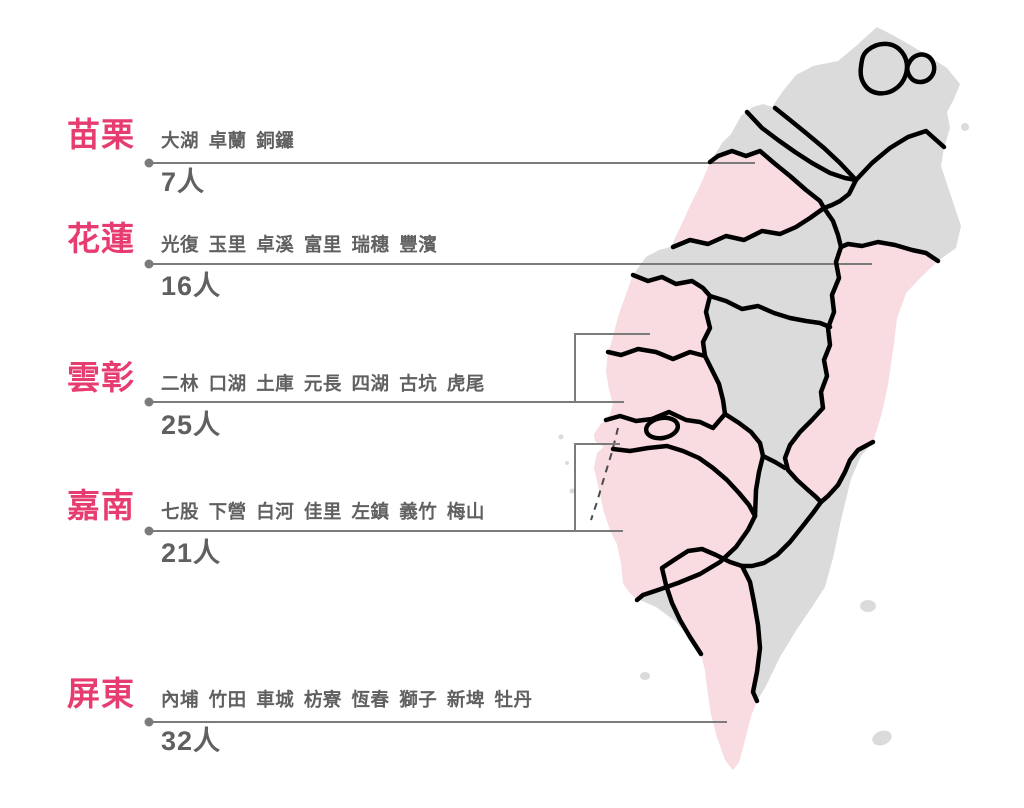 The image size is (1024, 808). Describe the element at coordinates (678, 464) in the screenshot. I see `chiayi-region` at that location.